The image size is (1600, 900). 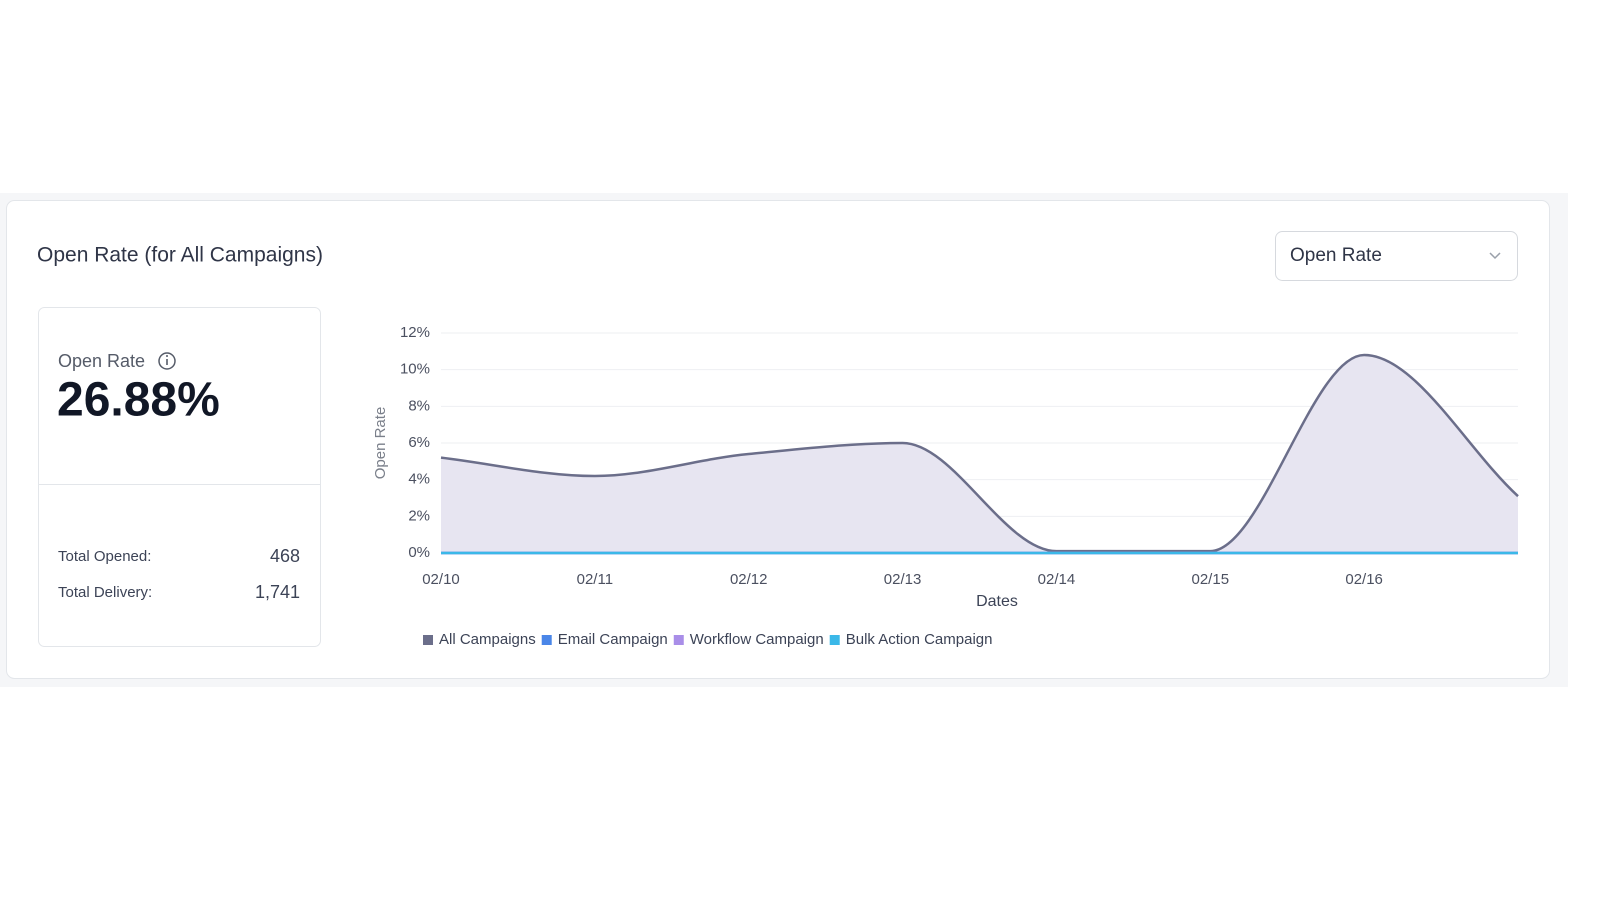 I want to click on stat-card, so click(x=179, y=477).